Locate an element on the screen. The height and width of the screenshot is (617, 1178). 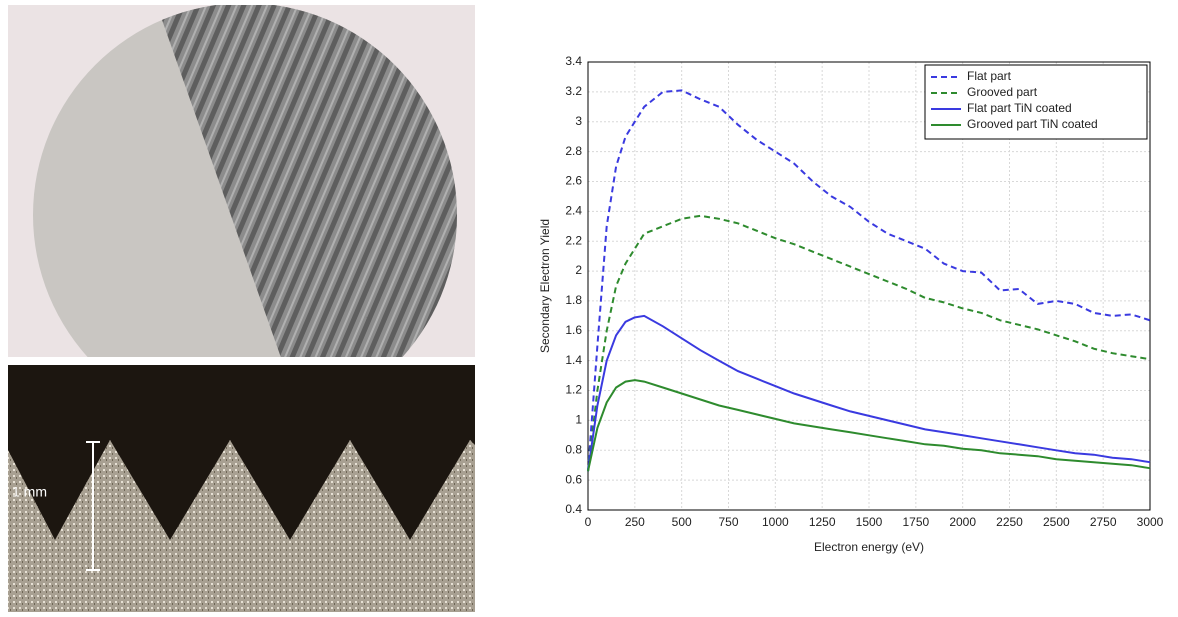
y-tick-label: 3 is located at coordinates (578, 121).